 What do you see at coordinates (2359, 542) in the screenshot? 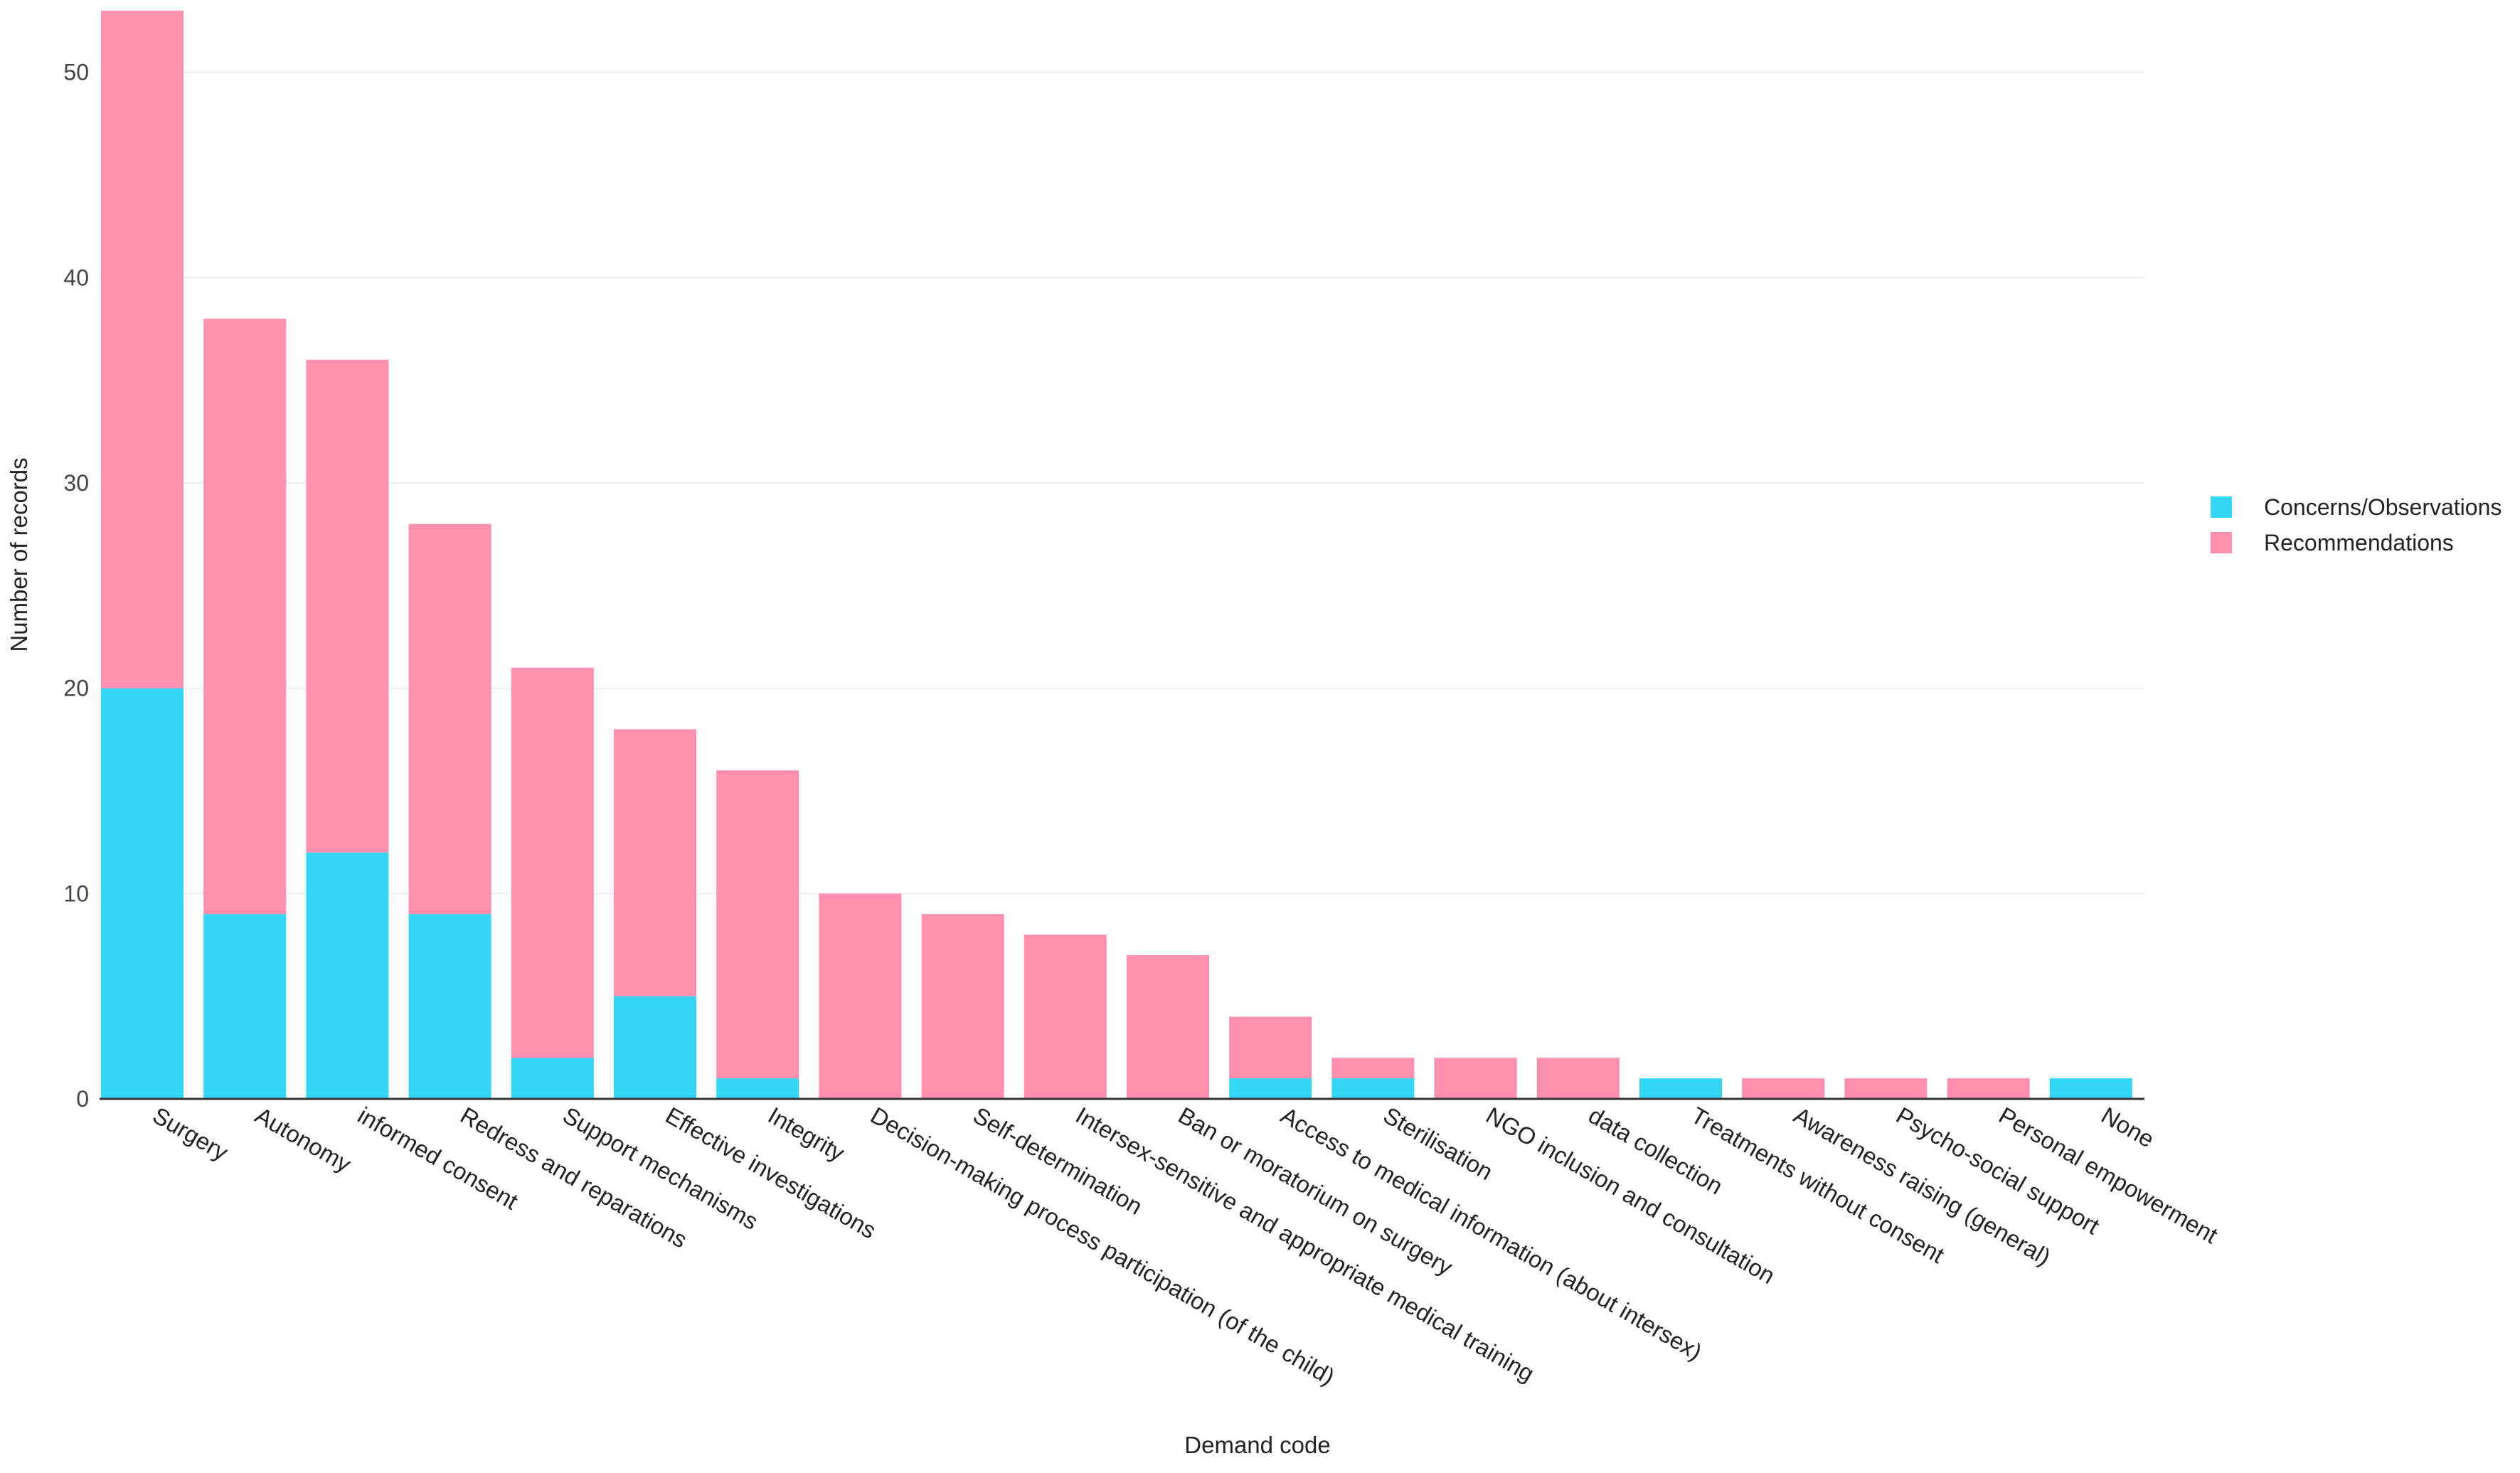
I see `legend-label: Recommendations` at bounding box center [2359, 542].